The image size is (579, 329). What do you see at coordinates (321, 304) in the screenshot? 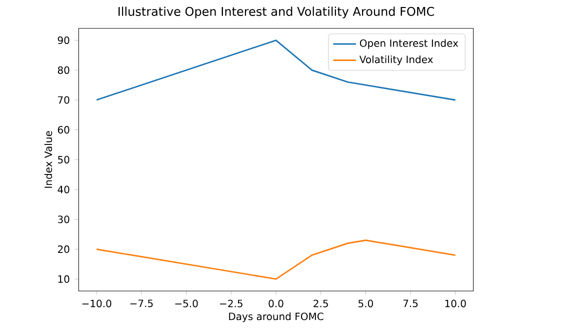
I see `x-tick-label: 2.5` at bounding box center [321, 304].